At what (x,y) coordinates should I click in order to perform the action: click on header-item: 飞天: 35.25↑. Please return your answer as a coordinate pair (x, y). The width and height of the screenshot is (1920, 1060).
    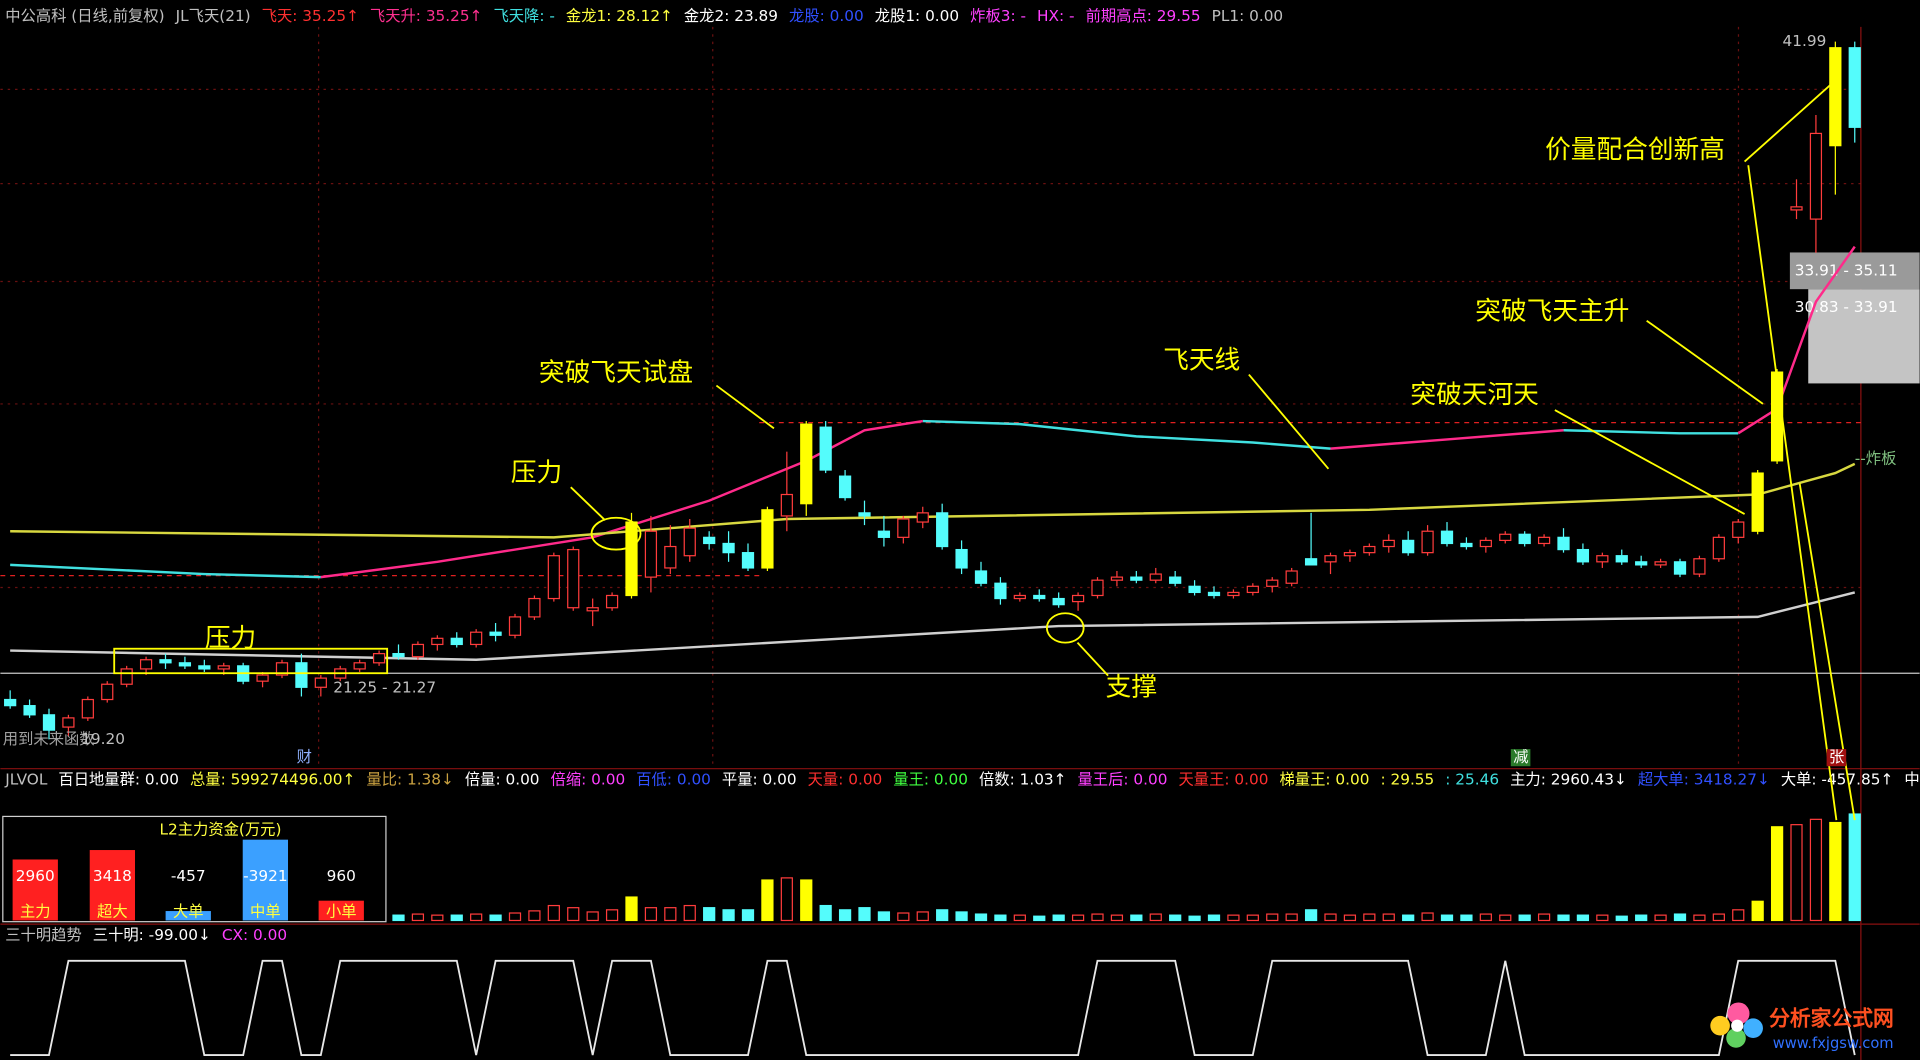
    Looking at the image, I should click on (310, 15).